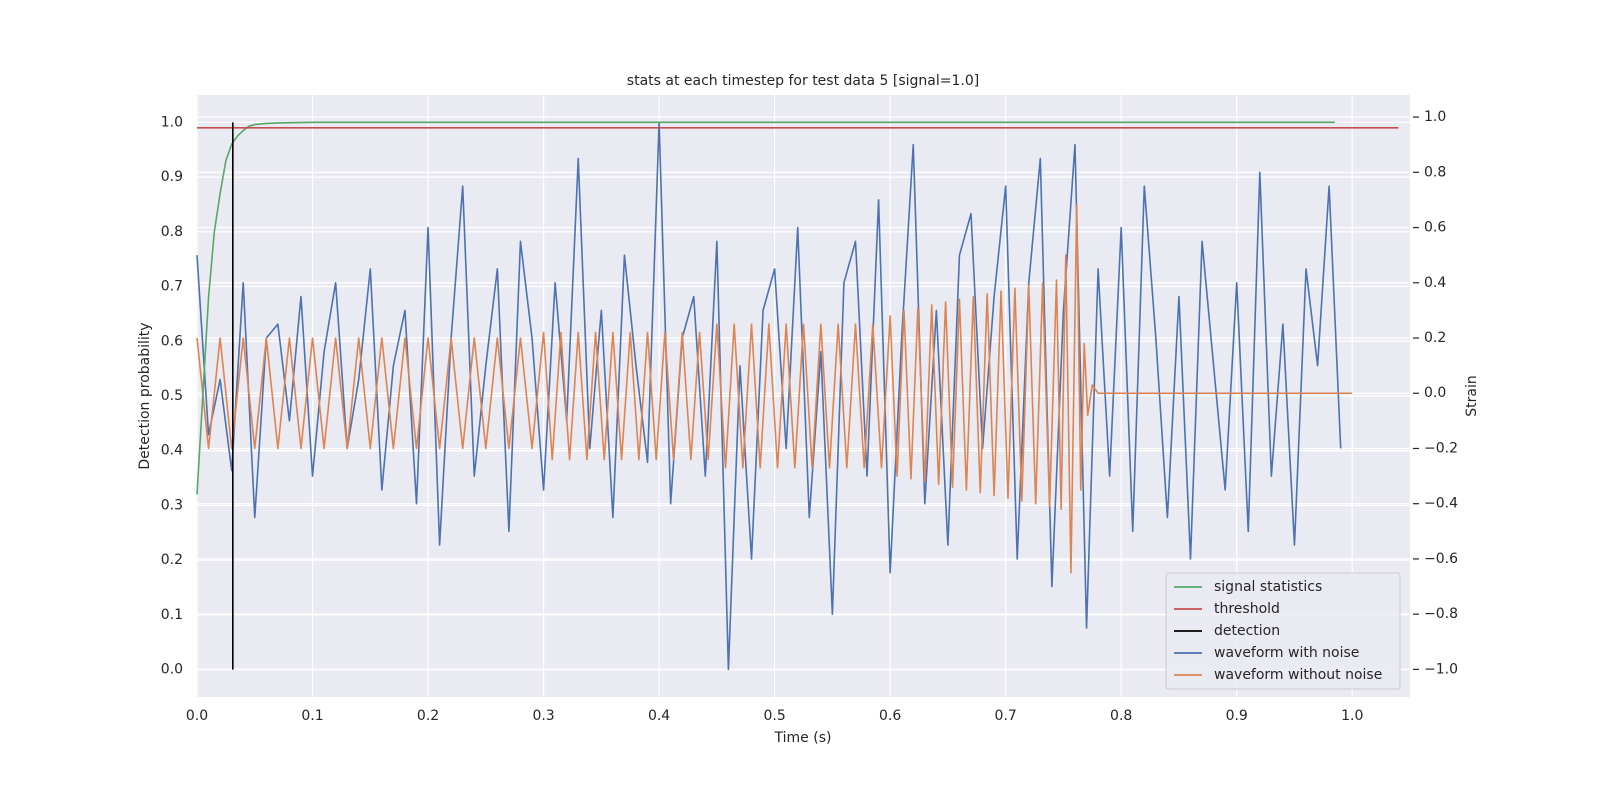  I want to click on y2-tick-label: −0.4, so click(1441, 504).